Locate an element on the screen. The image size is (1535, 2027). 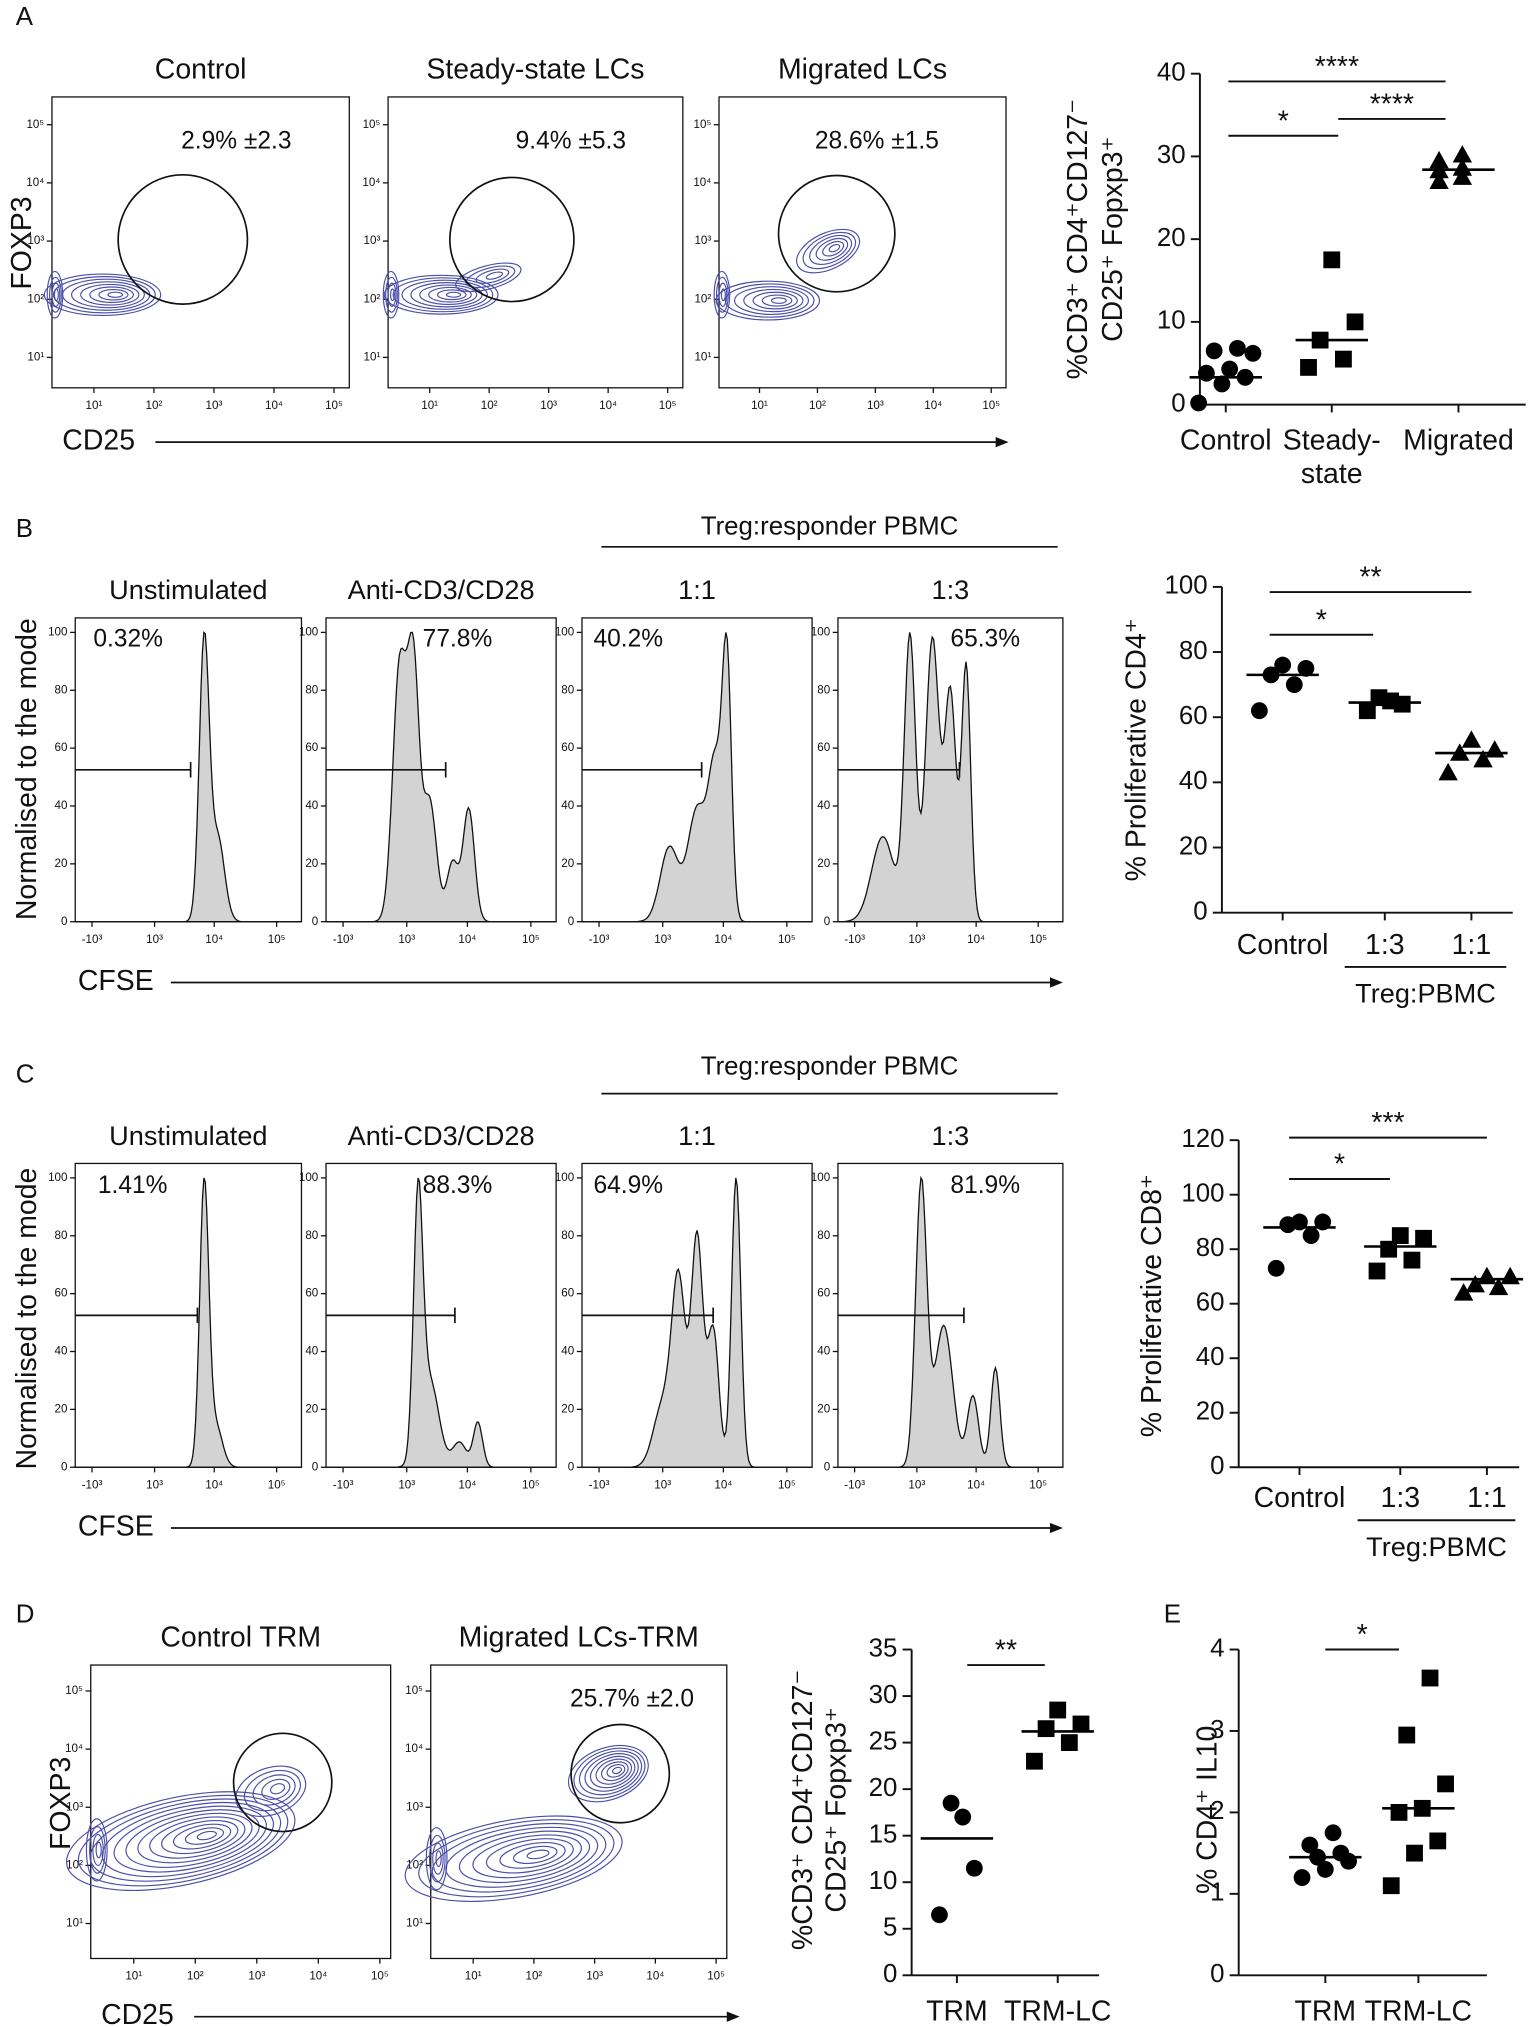
y-tick-label: 10² is located at coordinates (372, 298).